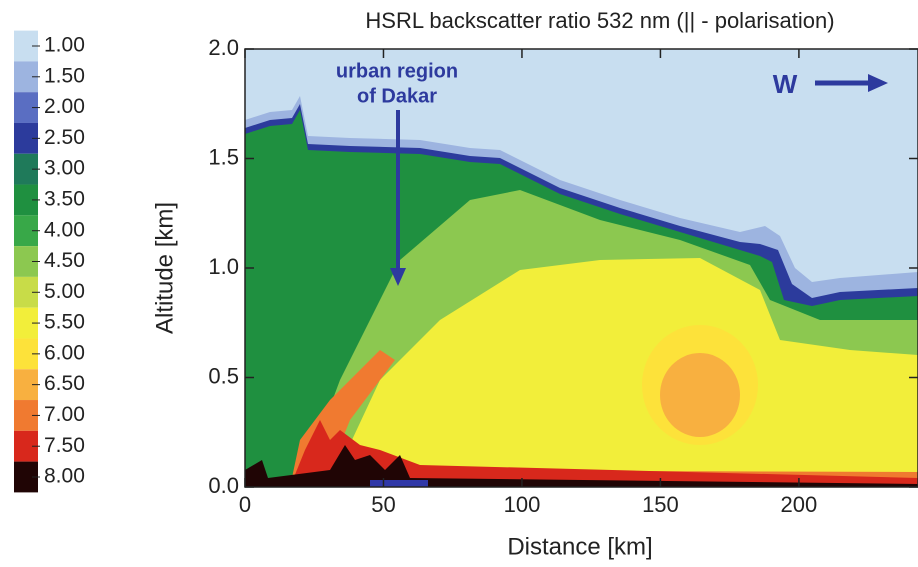 The image size is (918, 567). What do you see at coordinates (64, 168) in the screenshot?
I see `colorbar-label: 3.00` at bounding box center [64, 168].